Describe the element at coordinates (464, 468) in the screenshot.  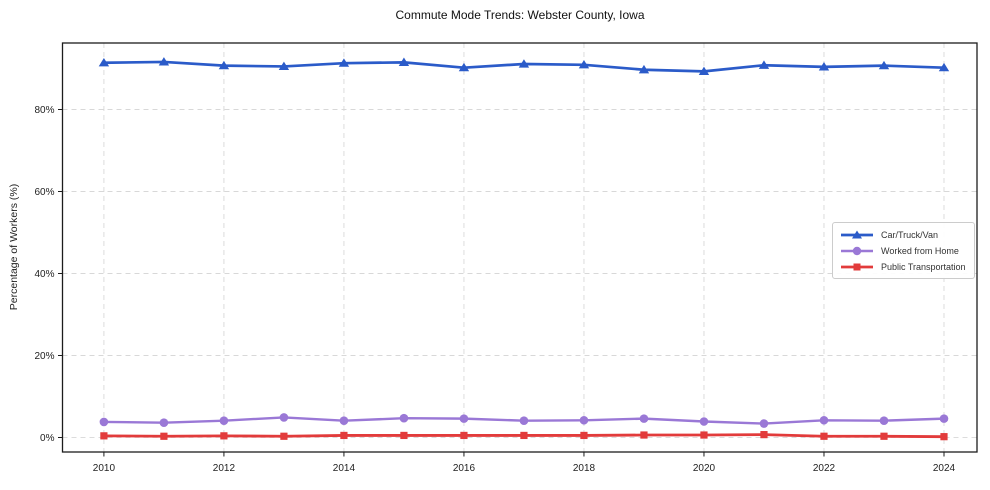
I see `x-tick-label: 2016` at that location.